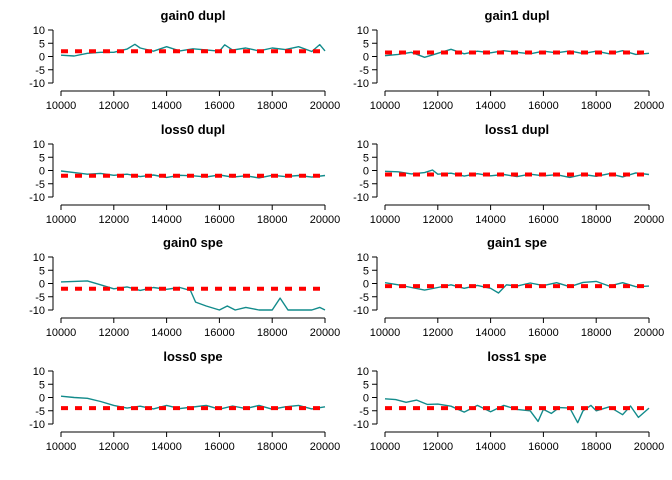  What do you see at coordinates (193, 129) in the screenshot?
I see `panel-title: loss0 dupl` at bounding box center [193, 129].